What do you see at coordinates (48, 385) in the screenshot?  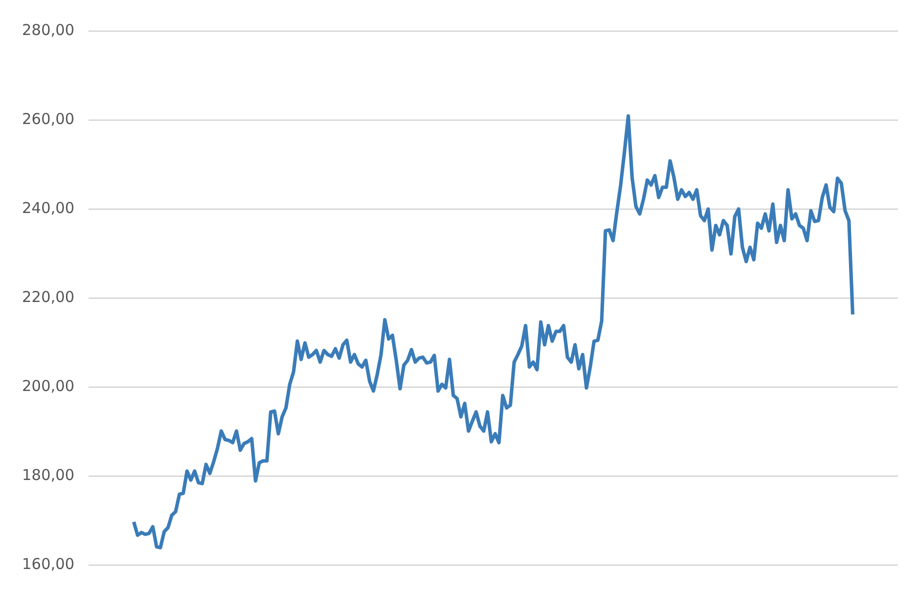 I see `y-tick-label: 200,00` at bounding box center [48, 385].